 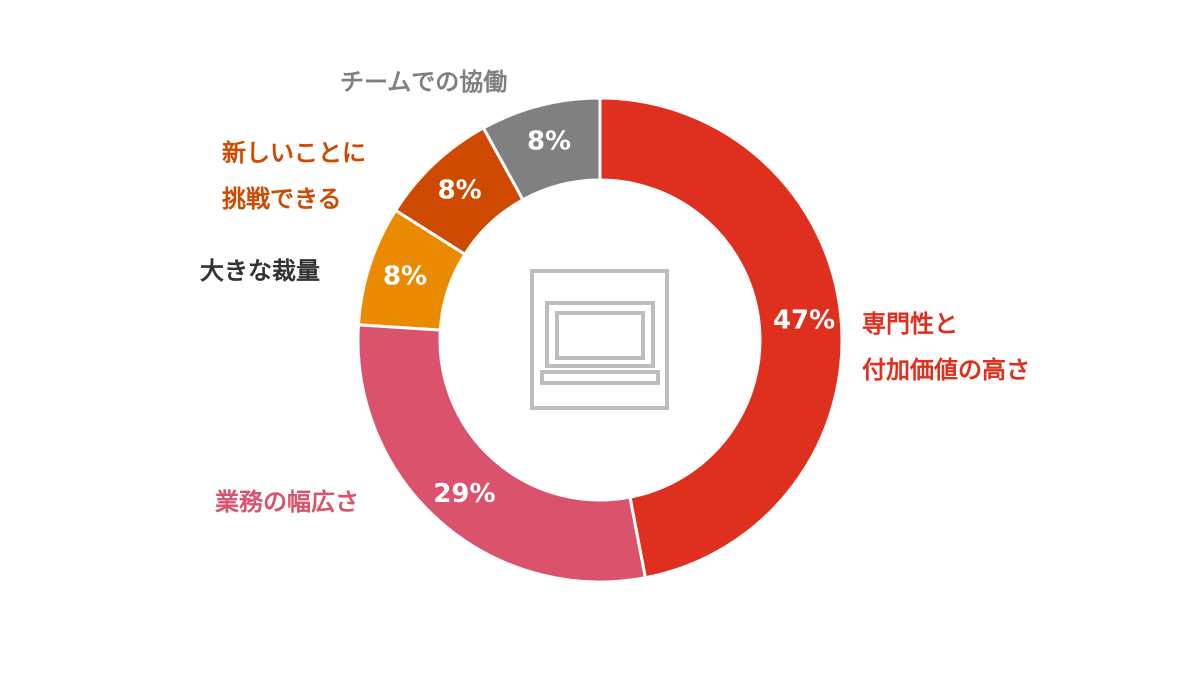 What do you see at coordinates (423, 82) in the screenshot?
I see `category-label-5: チームでの協働` at bounding box center [423, 82].